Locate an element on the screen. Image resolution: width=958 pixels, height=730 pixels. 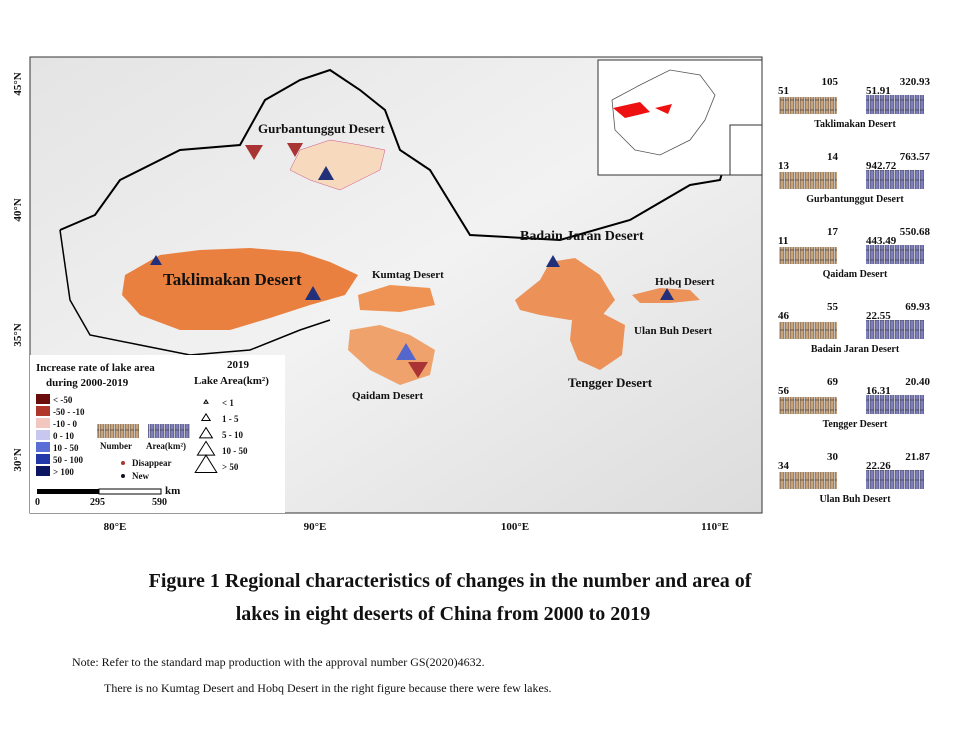
scale-bar is located at coordinates (130, 491).